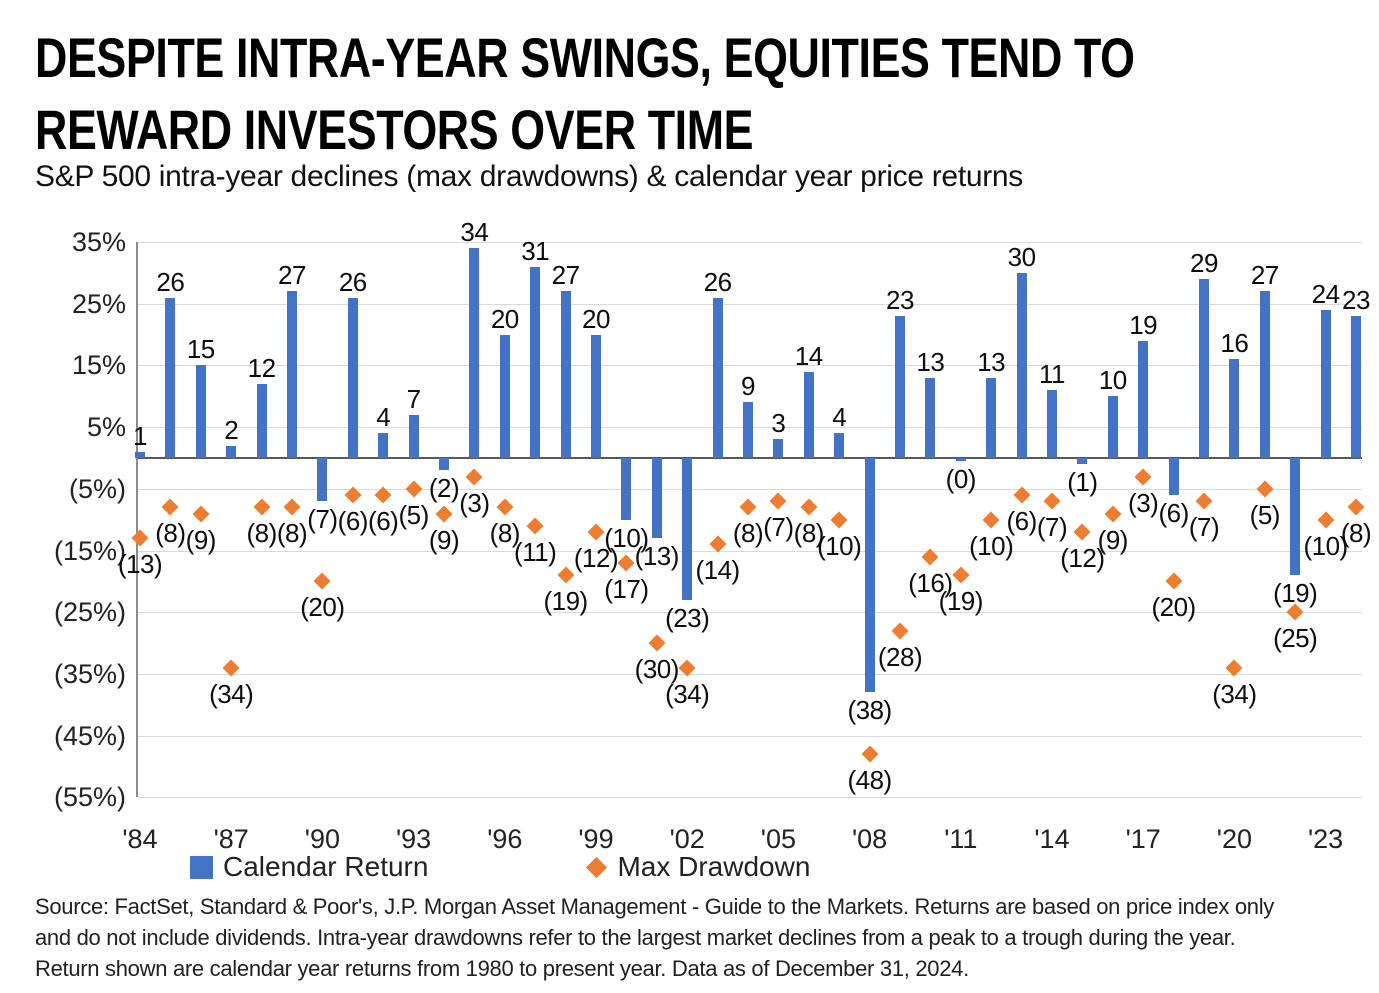 This screenshot has width=1379, height=993. Describe the element at coordinates (474, 502) in the screenshot. I see `max-drawdown-label-1995: (3)` at that location.